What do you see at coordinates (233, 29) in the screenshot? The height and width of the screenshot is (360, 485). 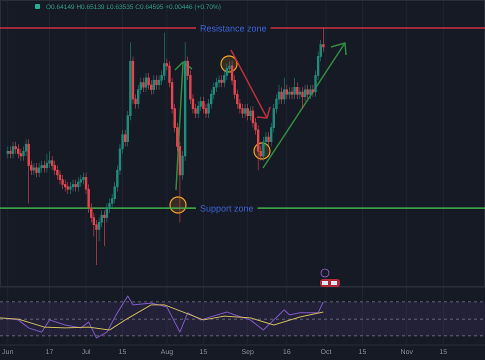 I see `ref-line-label: Resistance zone` at bounding box center [233, 29].